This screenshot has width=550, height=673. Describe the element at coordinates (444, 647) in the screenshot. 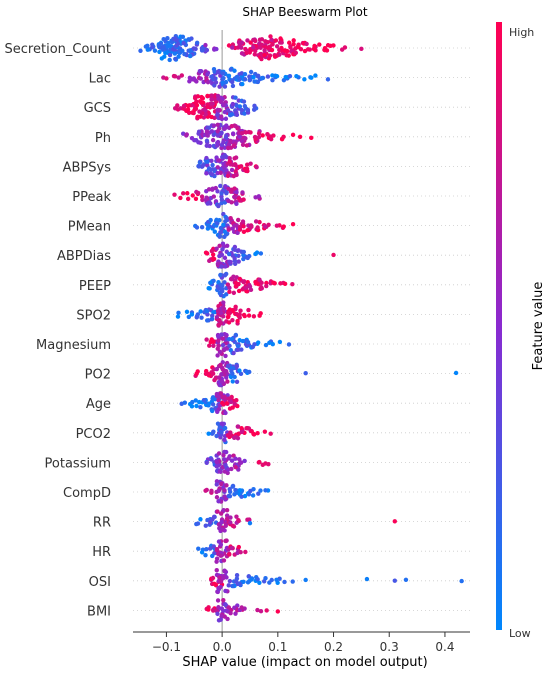

I see `x-tick-label: 0.4` at that location.